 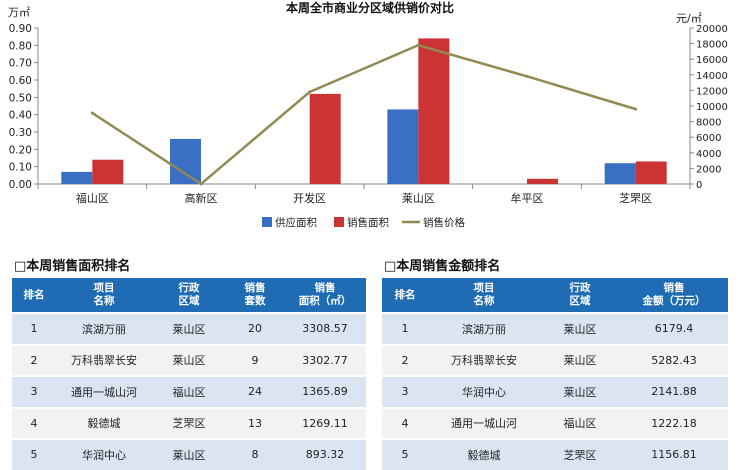 I want to click on area-table-cell: 9, so click(x=255, y=359).